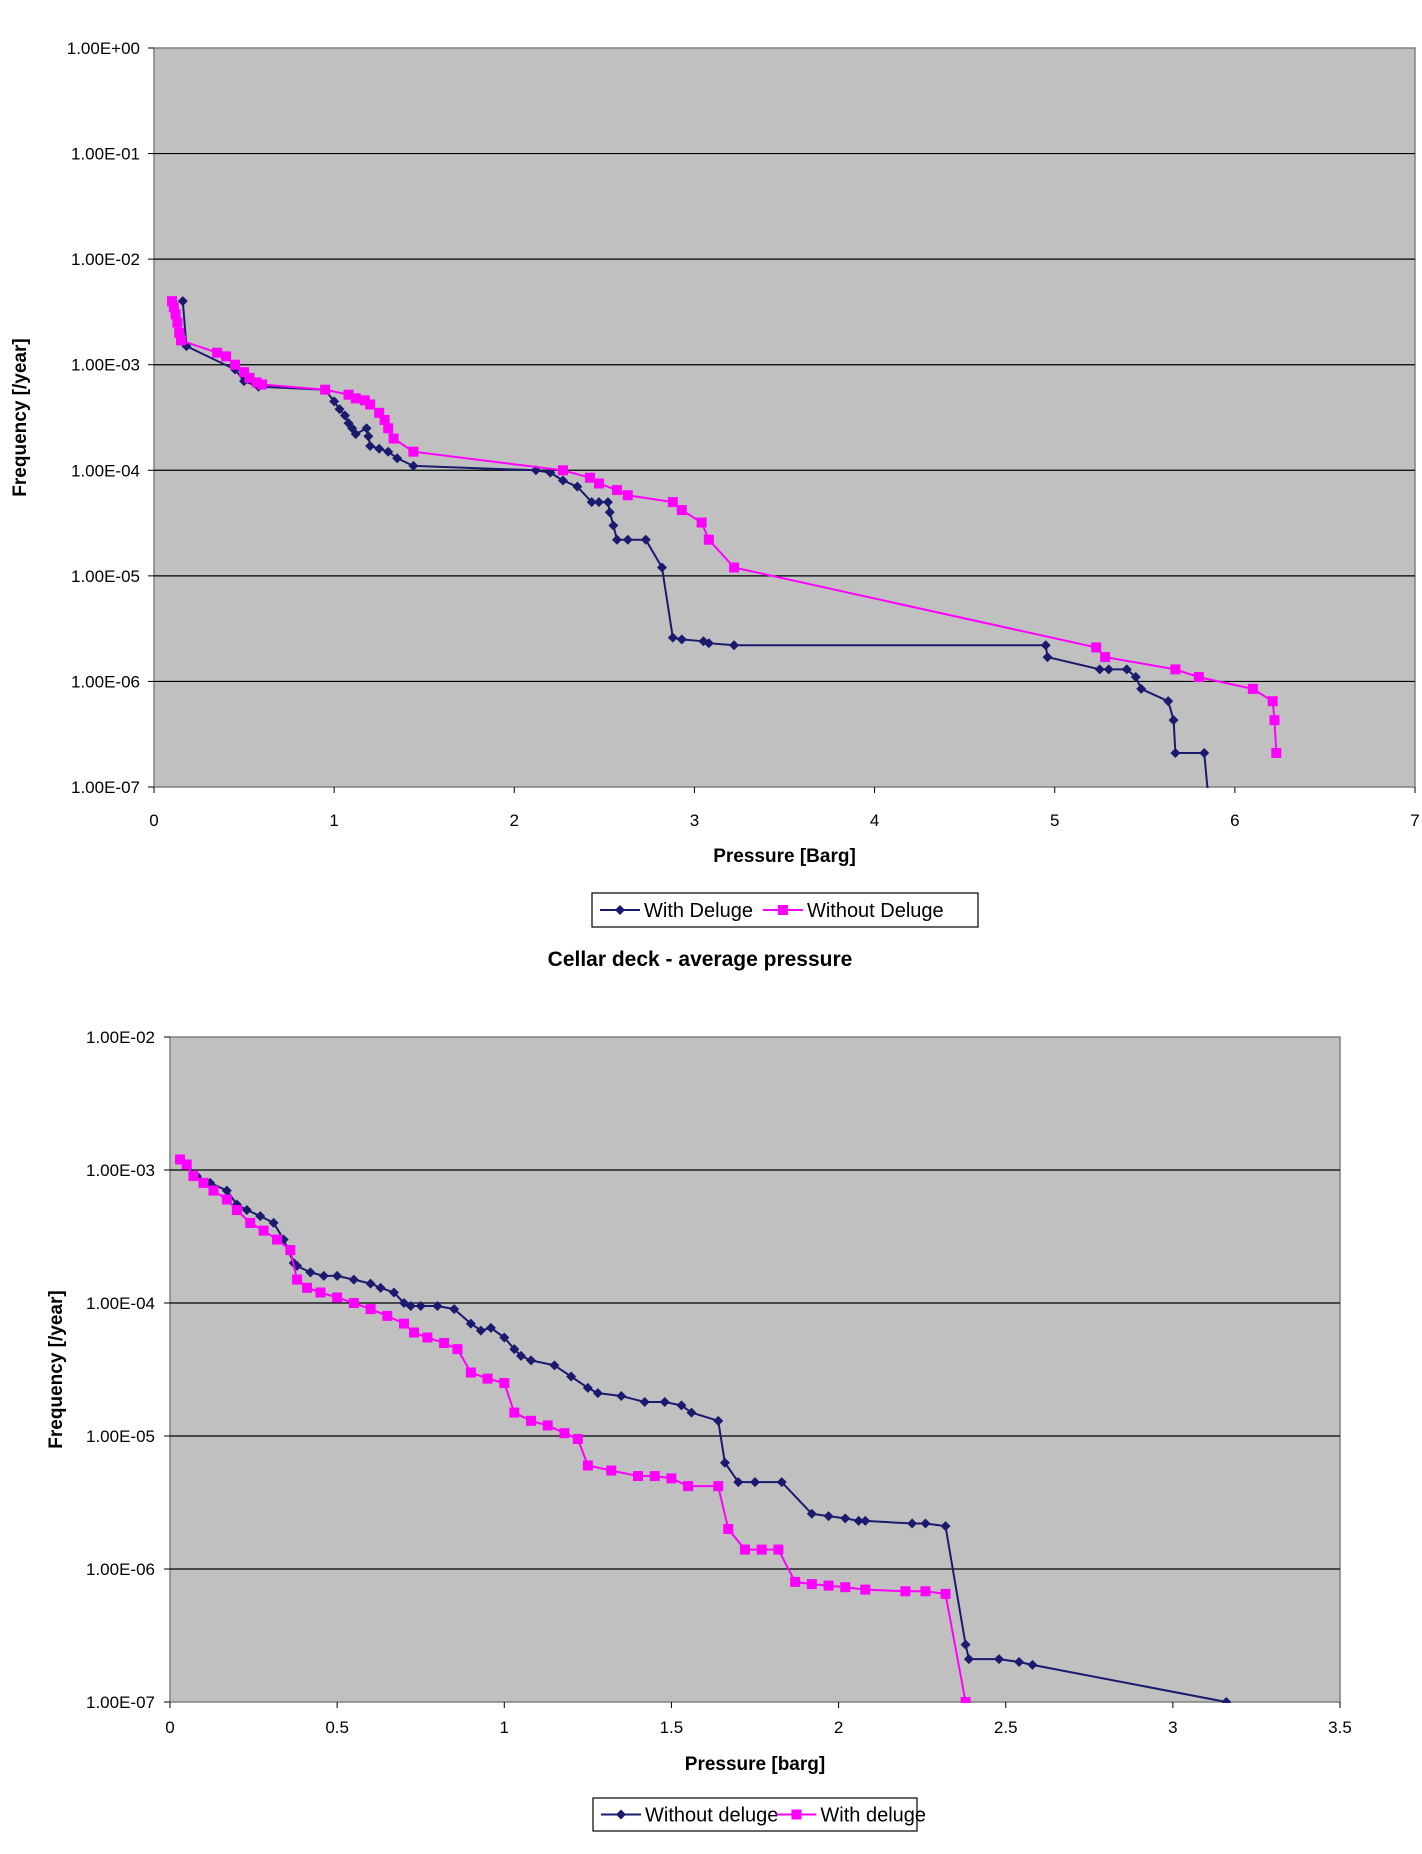  What do you see at coordinates (1234, 820) in the screenshot?
I see `chart1-x-tick-label: 6` at bounding box center [1234, 820].